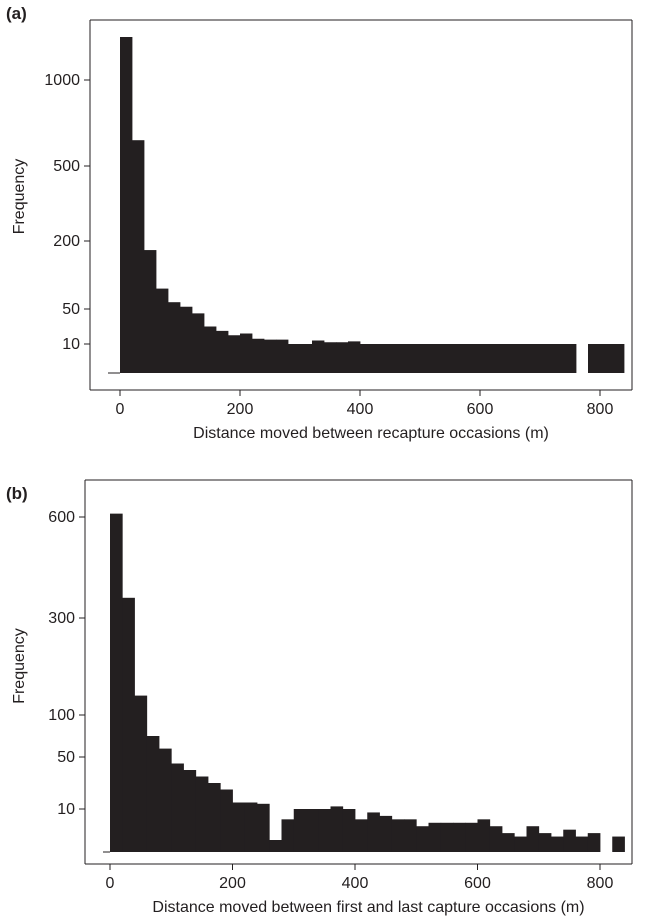  Describe the element at coordinates (61, 715) in the screenshot. I see `y-tick-label: 100` at that location.